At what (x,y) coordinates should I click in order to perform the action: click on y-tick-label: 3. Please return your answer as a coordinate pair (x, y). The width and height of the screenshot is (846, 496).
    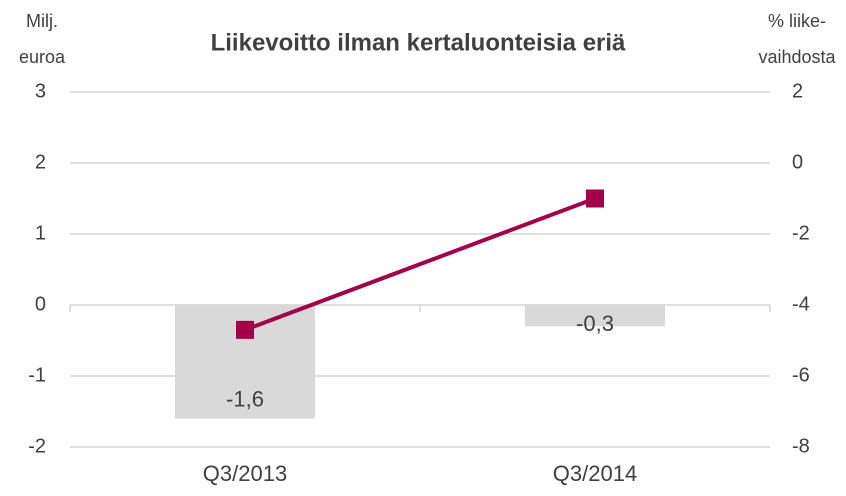
    Looking at the image, I should click on (40, 91).